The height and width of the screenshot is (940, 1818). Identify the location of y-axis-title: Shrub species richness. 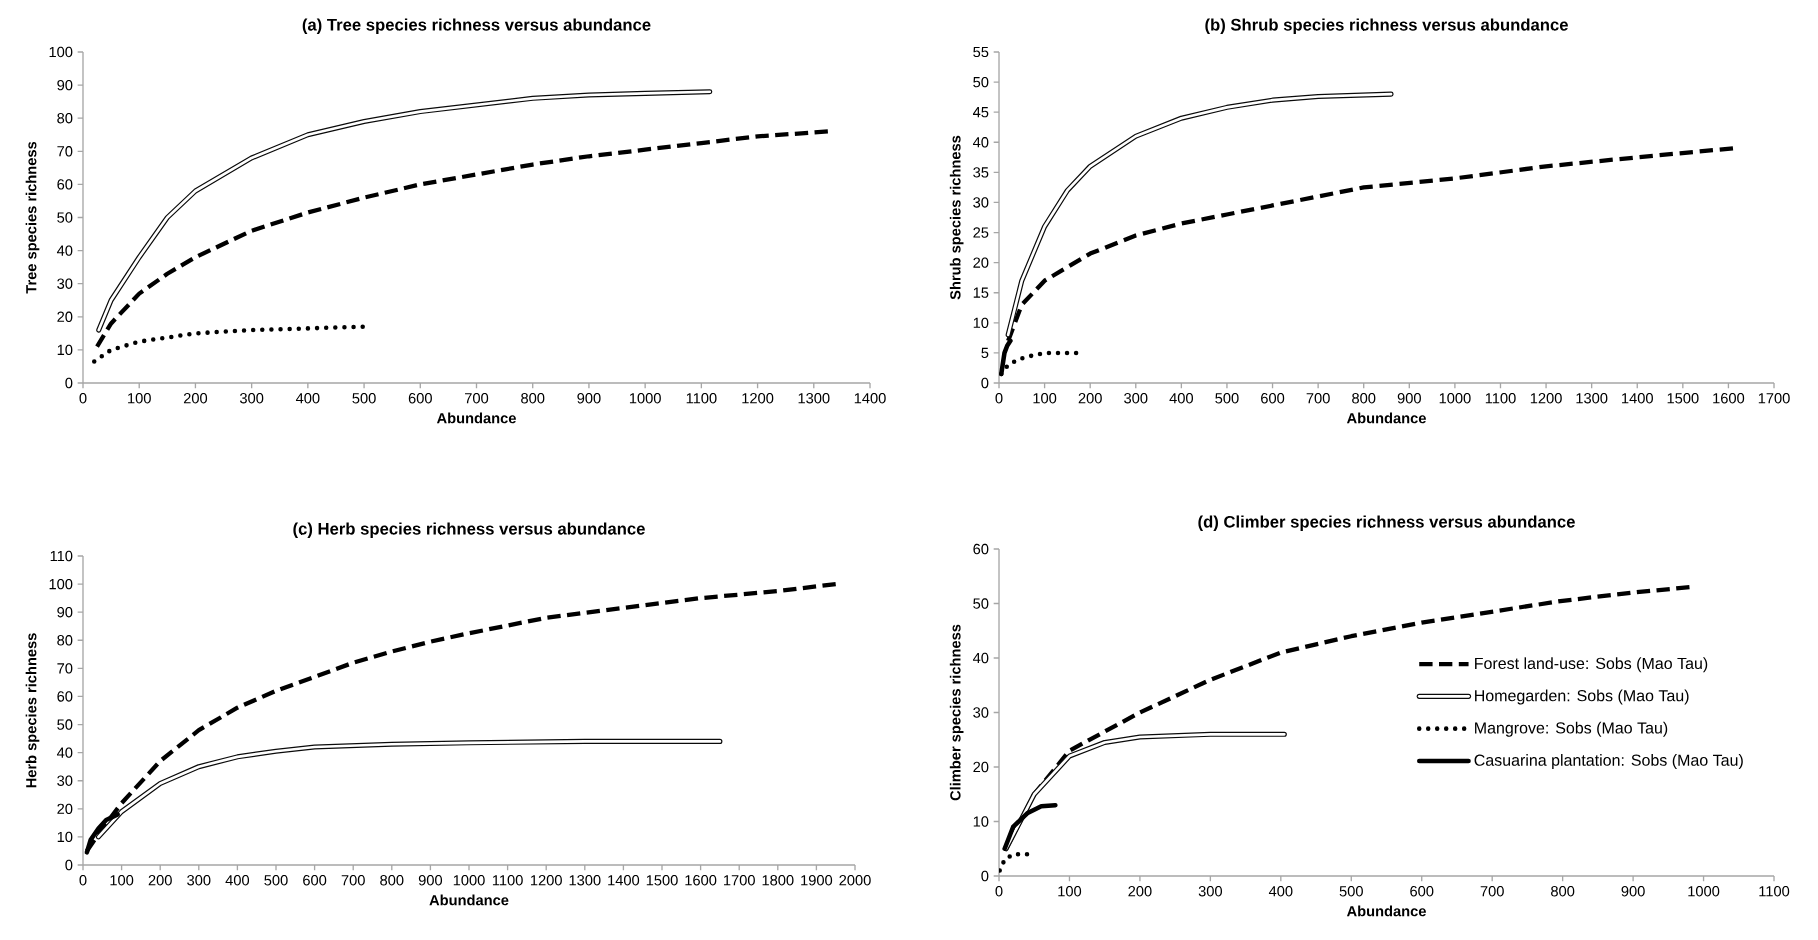
(956, 217).